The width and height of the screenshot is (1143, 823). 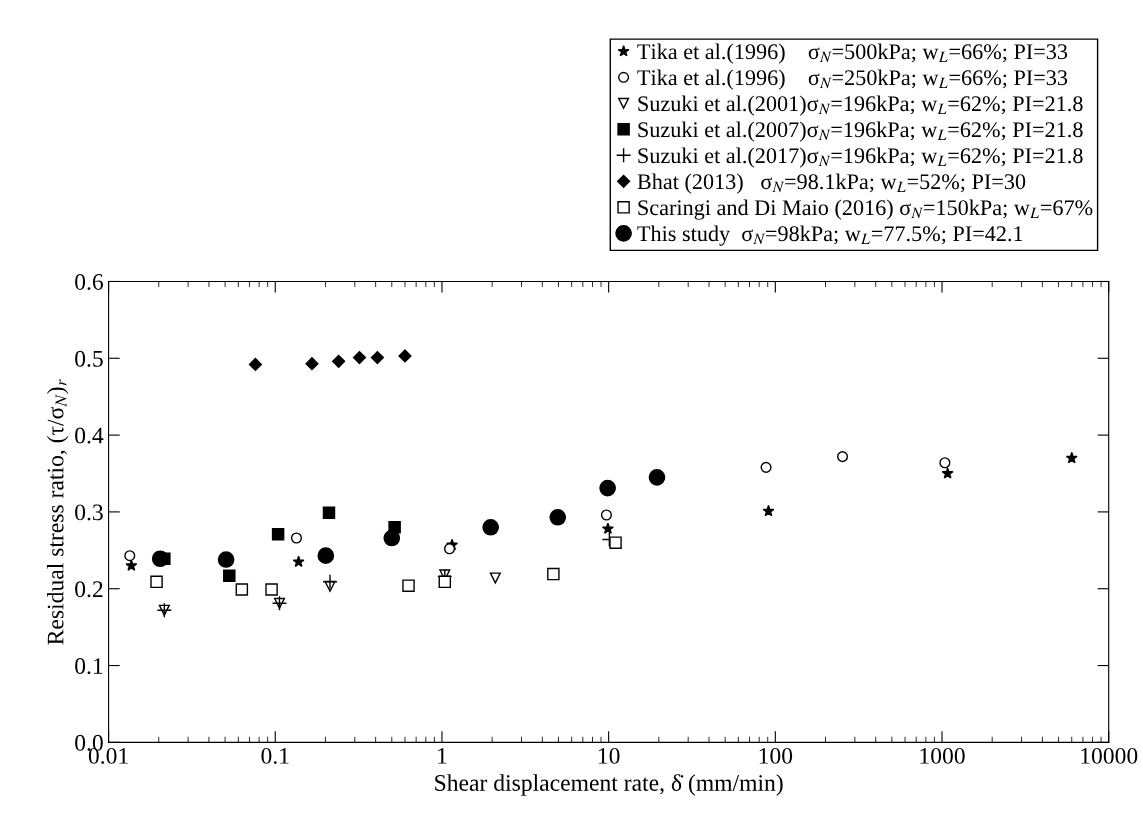 What do you see at coordinates (89, 281) in the screenshot?
I see `y-tick-label: 0.6` at bounding box center [89, 281].